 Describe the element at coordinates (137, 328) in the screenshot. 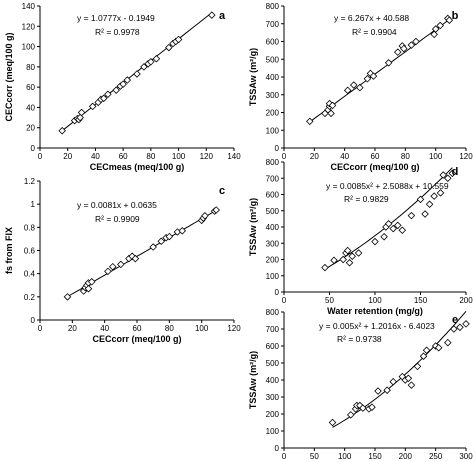

I see `x-tick-label: 60` at that location.